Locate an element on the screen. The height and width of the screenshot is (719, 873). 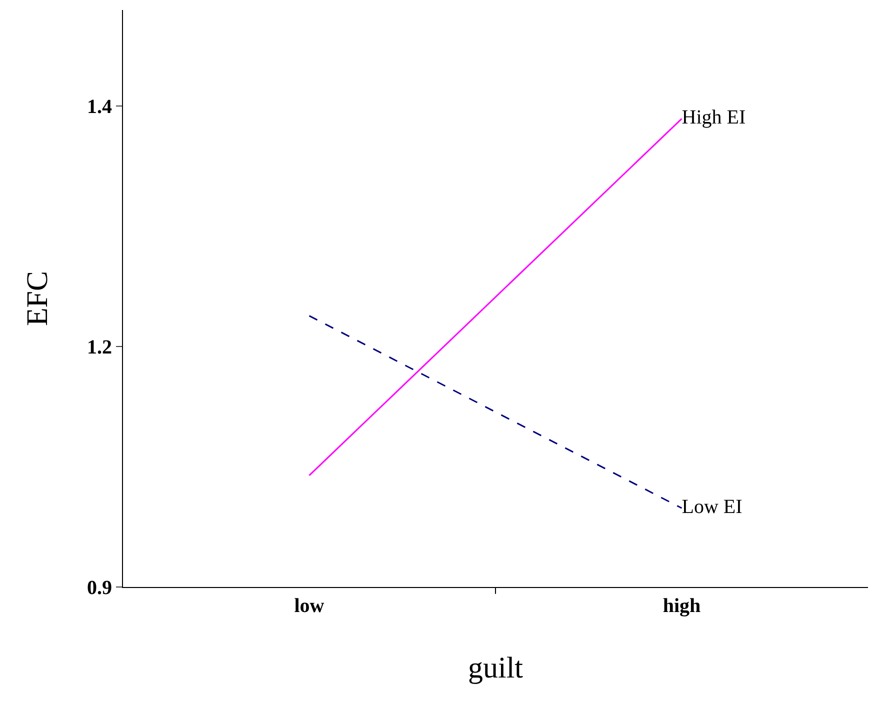
series-label: Low EI is located at coordinates (712, 507).